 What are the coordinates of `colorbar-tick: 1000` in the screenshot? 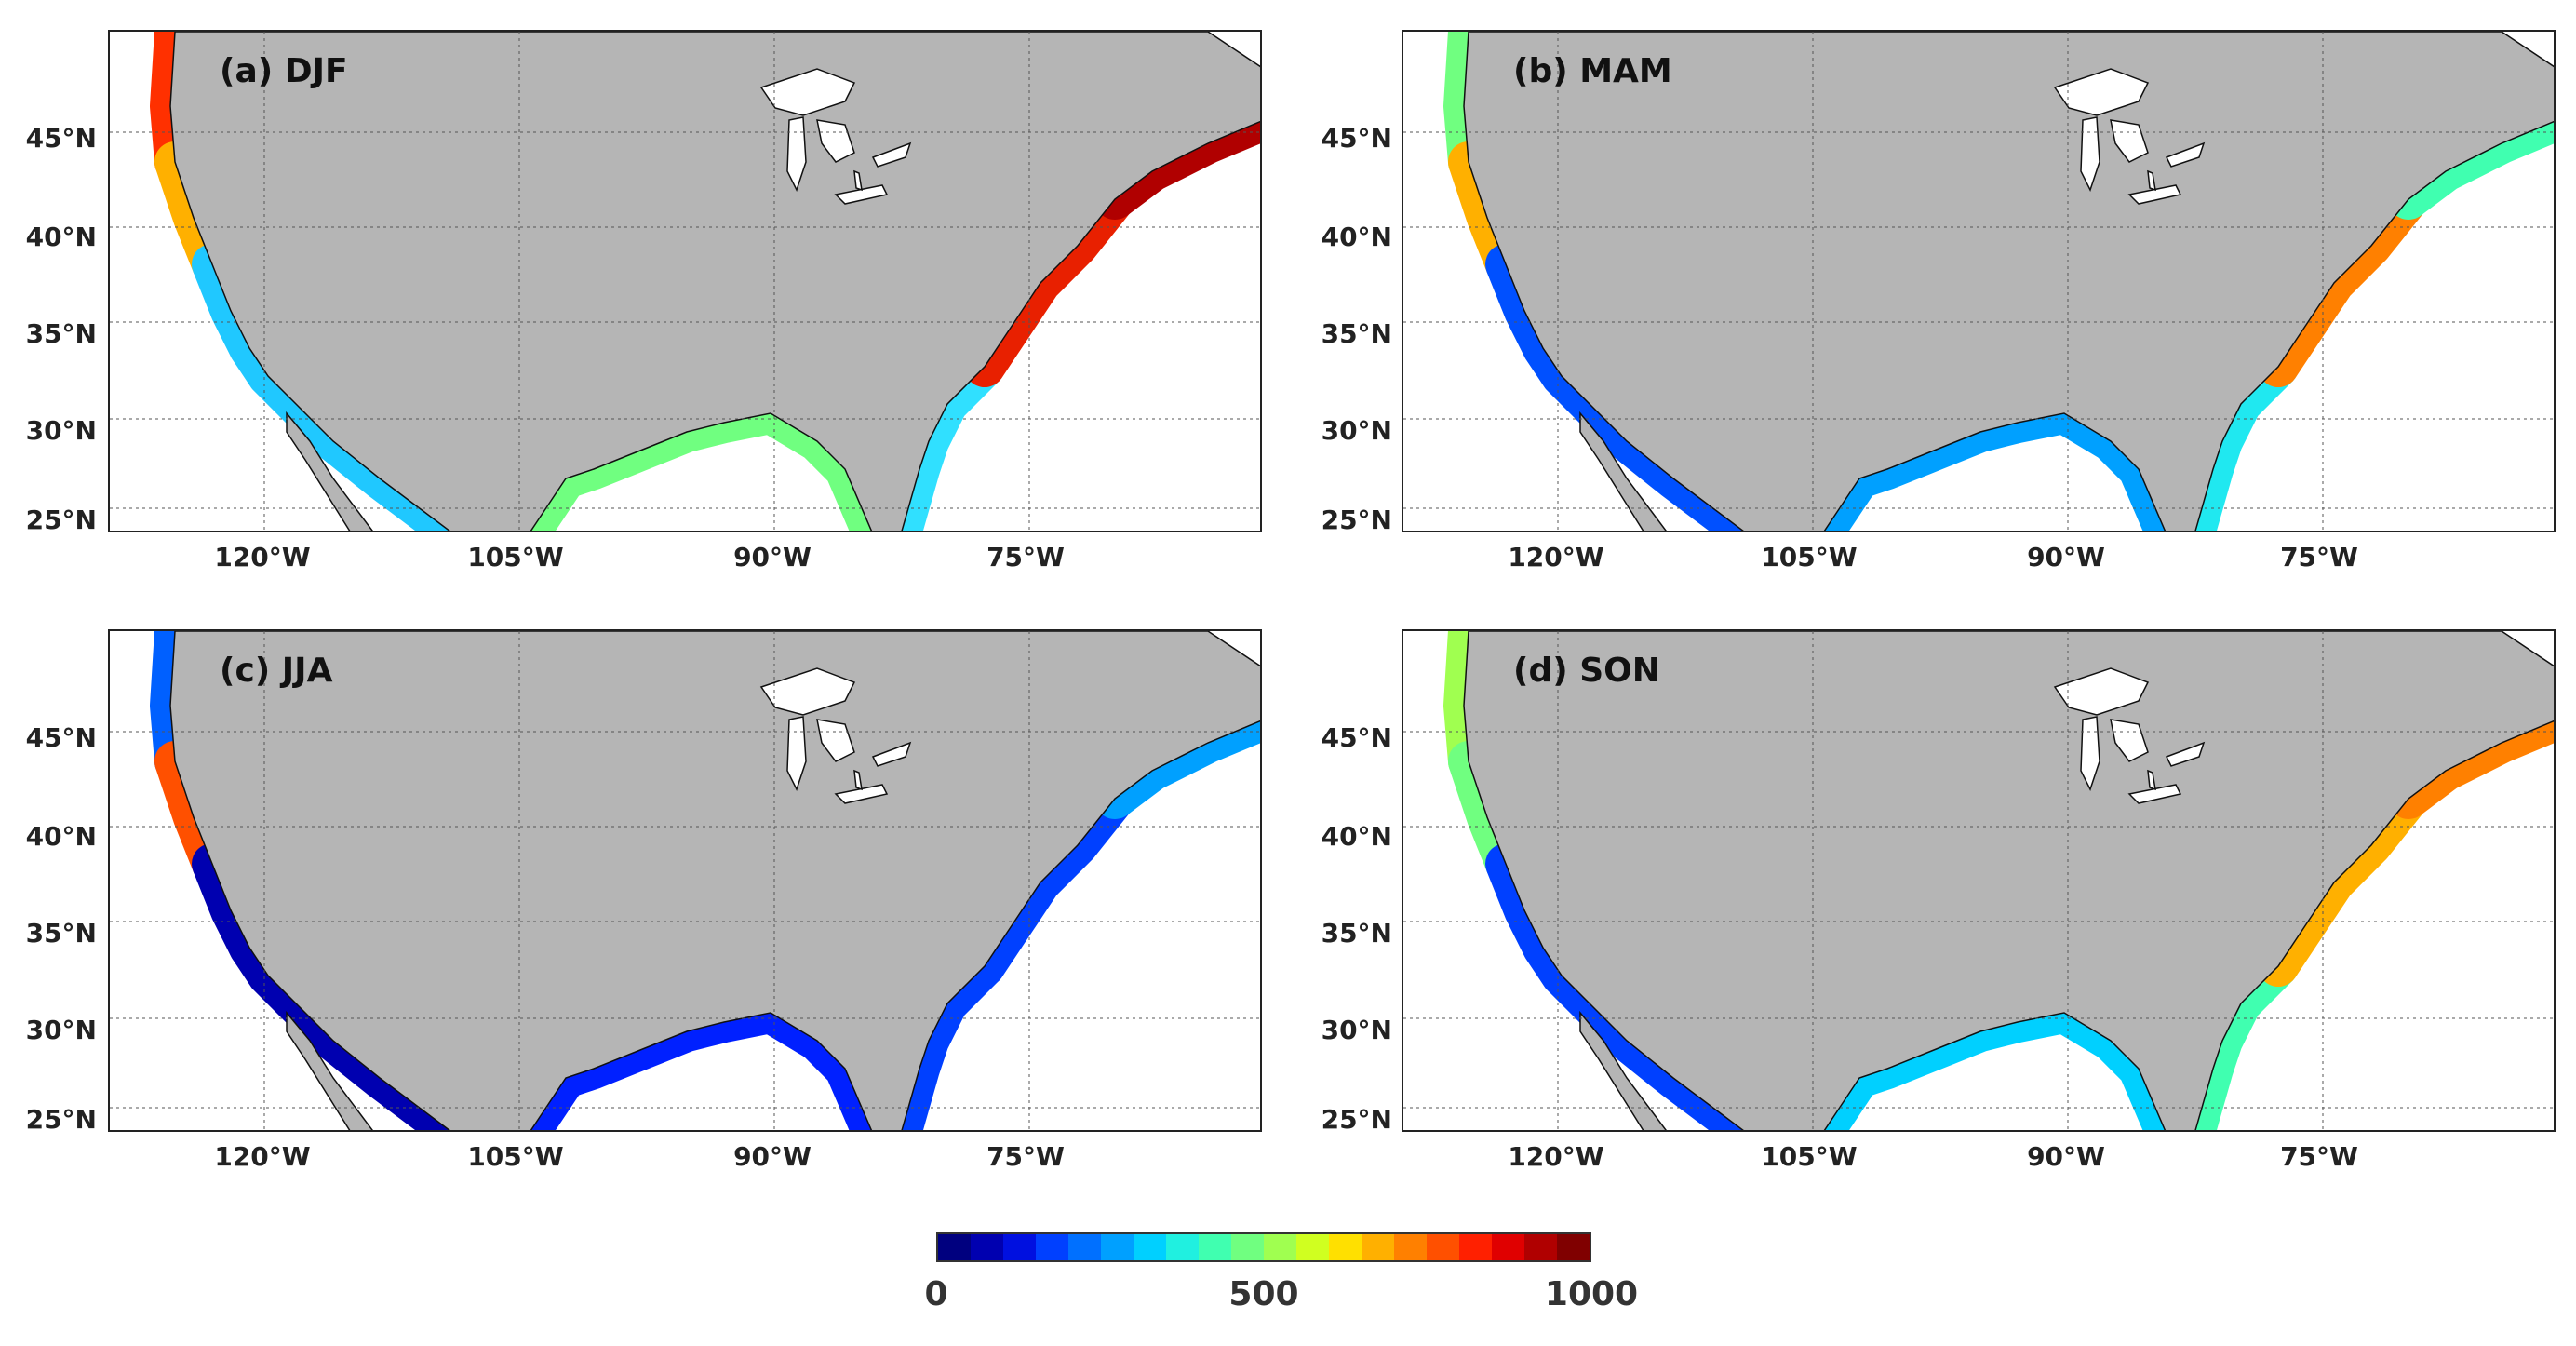 It's located at (1591, 1294).